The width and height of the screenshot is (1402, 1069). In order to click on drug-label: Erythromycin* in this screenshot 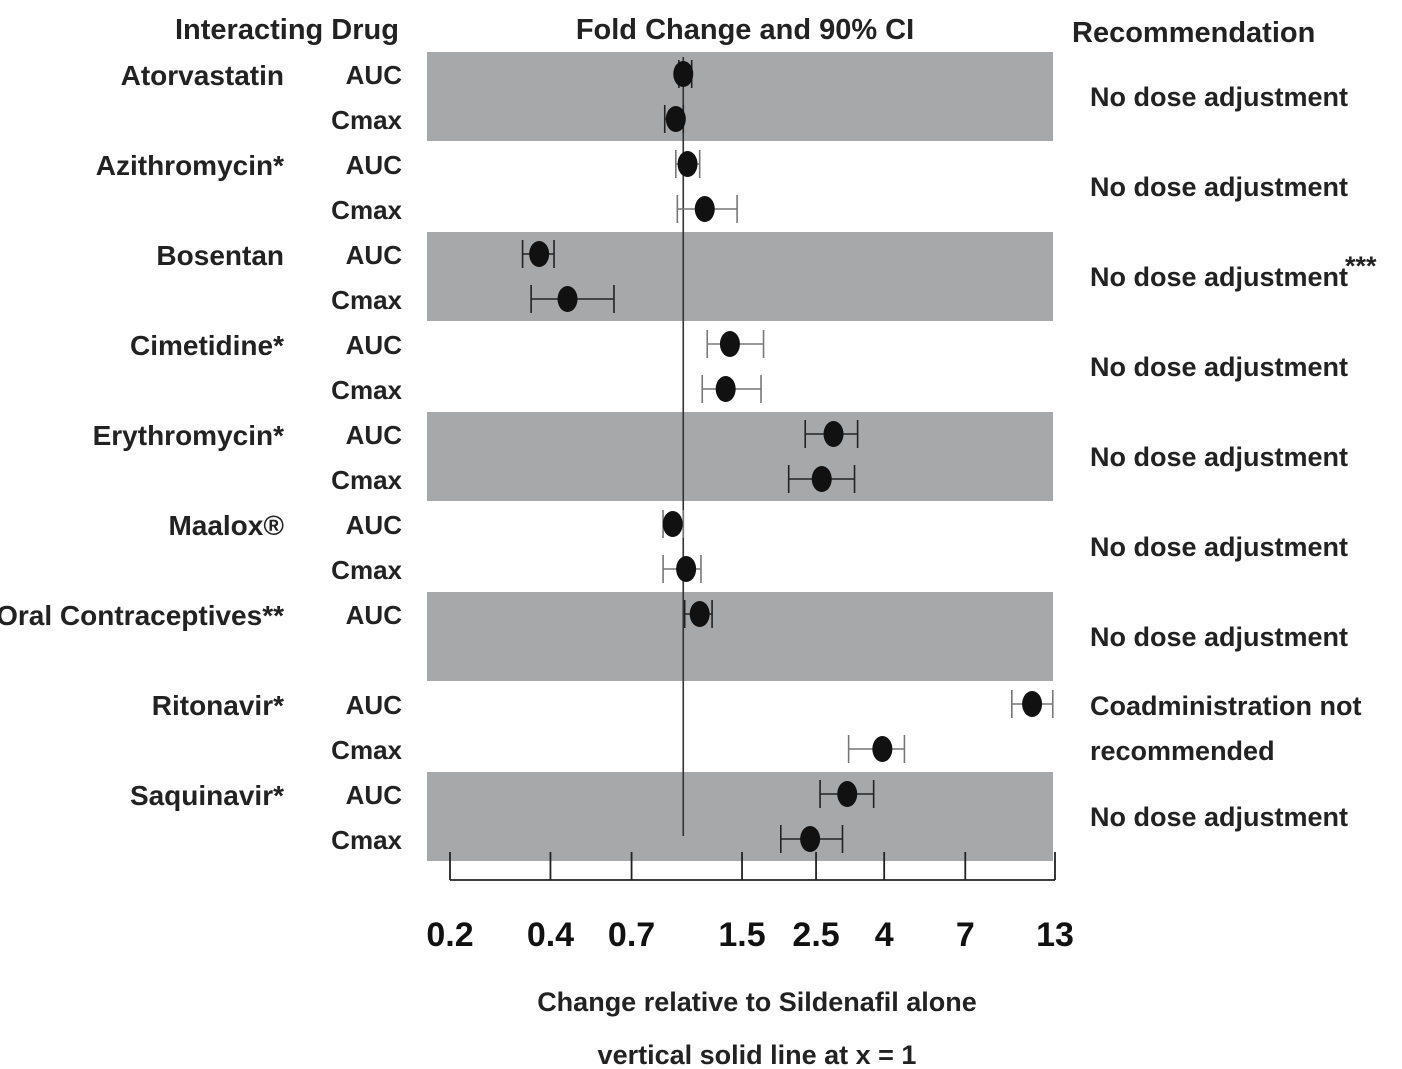, I will do `click(188, 435)`.